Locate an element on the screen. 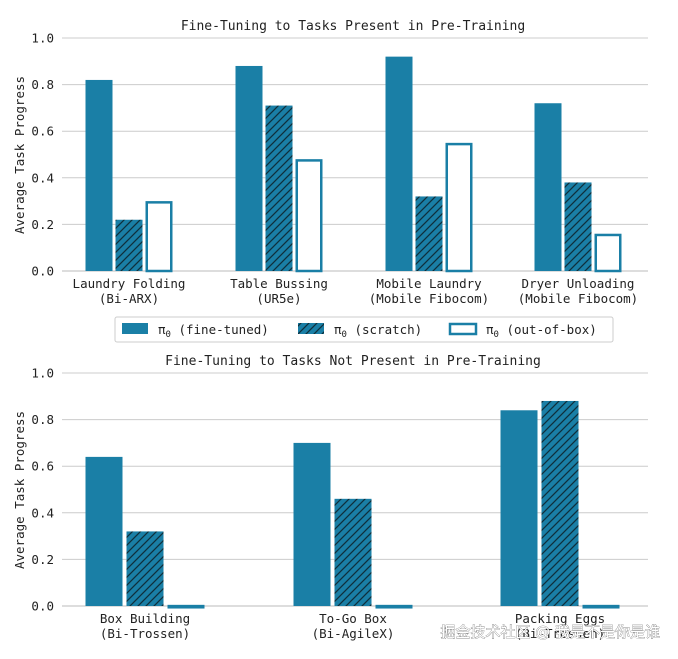  legend-label-scratch: π0 (scratch) is located at coordinates (378, 331).